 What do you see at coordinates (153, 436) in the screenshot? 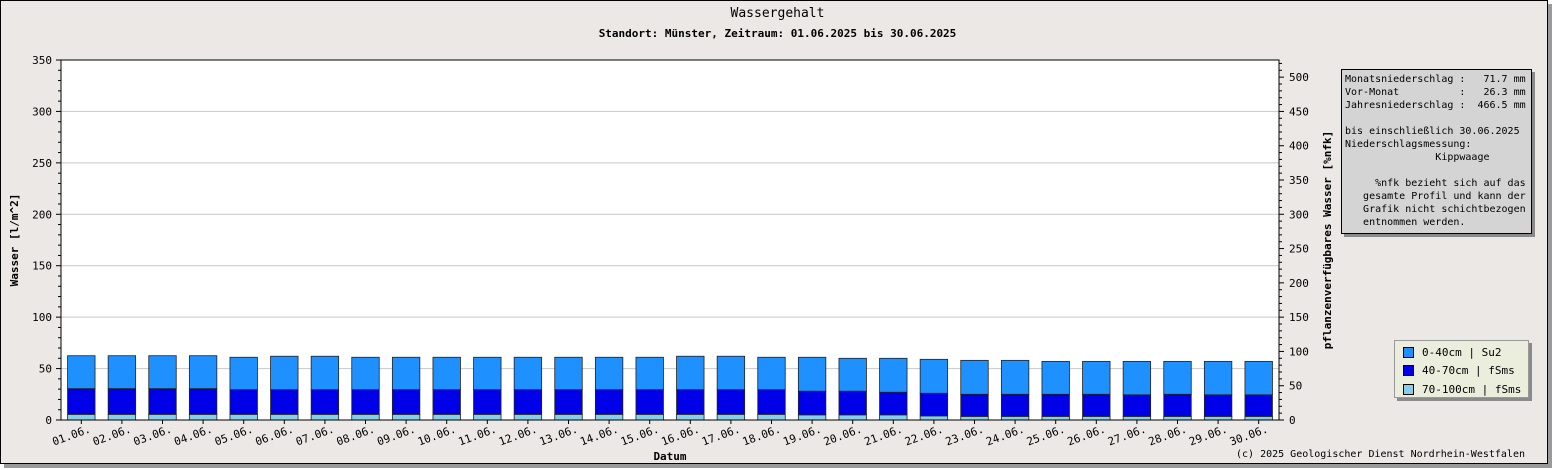
I see `x-tick-label: 03.06.` at bounding box center [153, 436].